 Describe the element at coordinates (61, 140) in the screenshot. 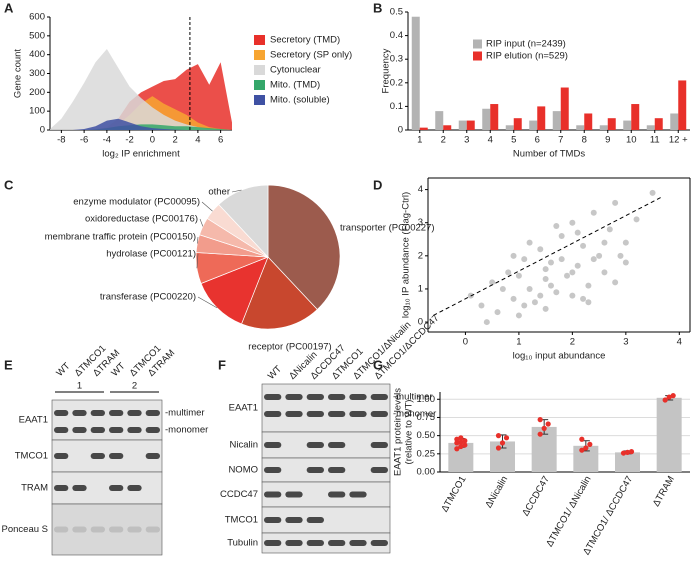

I see `x-tick-label: -8` at that location.